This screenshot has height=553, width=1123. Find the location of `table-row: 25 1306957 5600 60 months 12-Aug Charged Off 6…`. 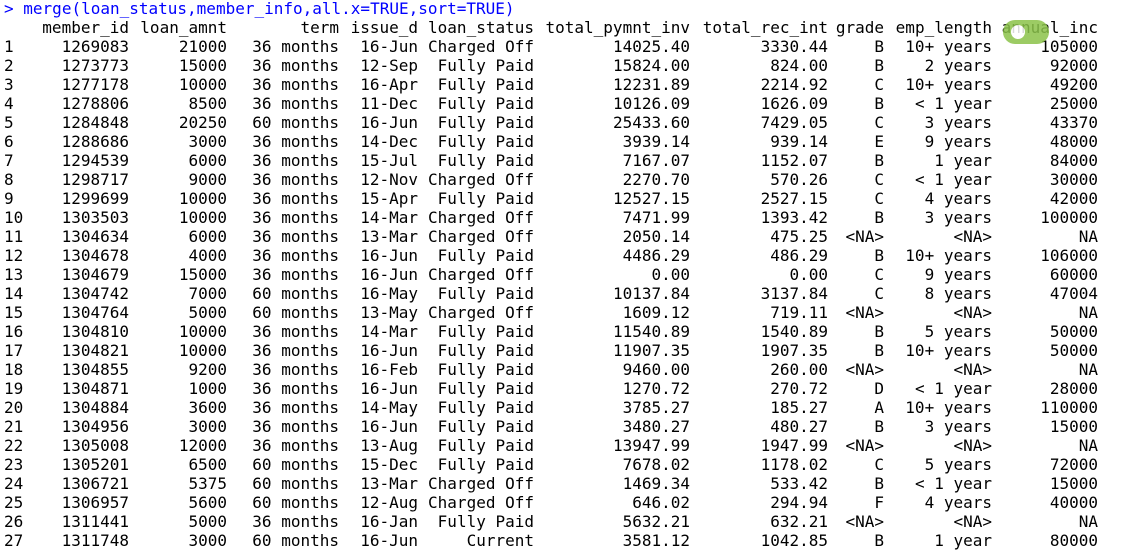

table-row: 25 1306957 5600 60 months 12-Aug Charged Off 6… is located at coordinates (549, 502).